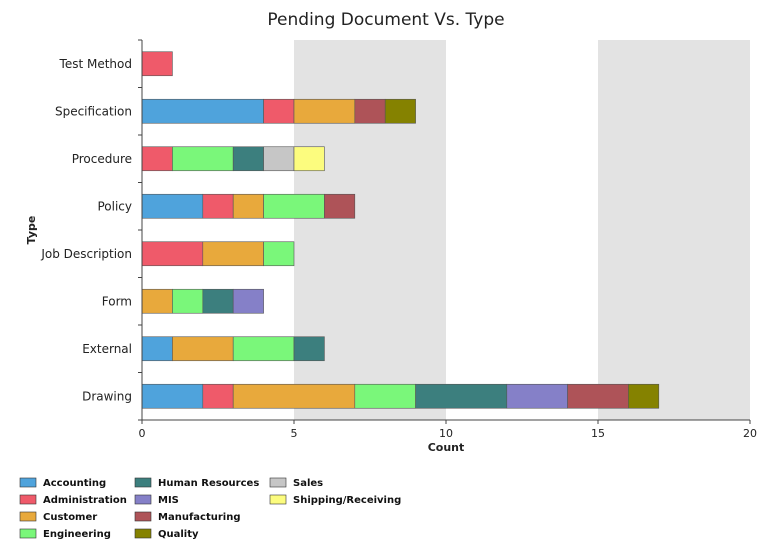  I want to click on legend-label: Sales, so click(308, 483).